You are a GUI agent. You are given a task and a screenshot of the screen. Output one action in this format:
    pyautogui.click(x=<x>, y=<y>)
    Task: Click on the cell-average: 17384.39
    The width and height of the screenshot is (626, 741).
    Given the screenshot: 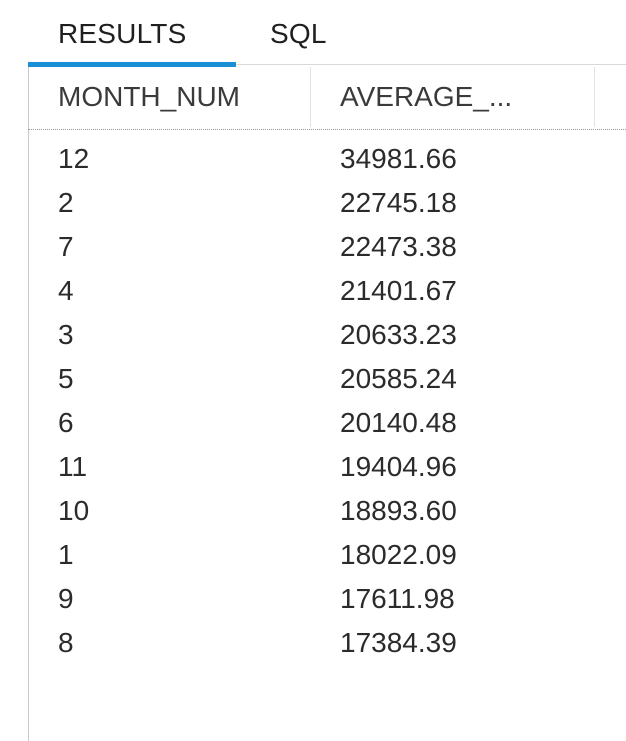 What is the action you would take?
    pyautogui.click(x=398, y=642)
    